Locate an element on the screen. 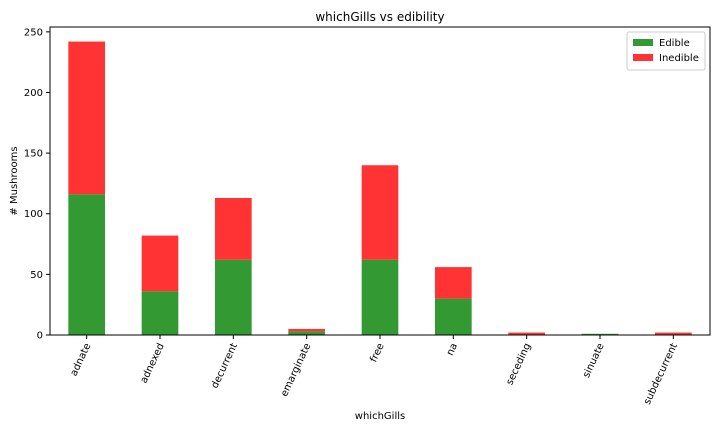 This screenshot has height=432, width=720. x-tick-label: decurrent is located at coordinates (225, 366).